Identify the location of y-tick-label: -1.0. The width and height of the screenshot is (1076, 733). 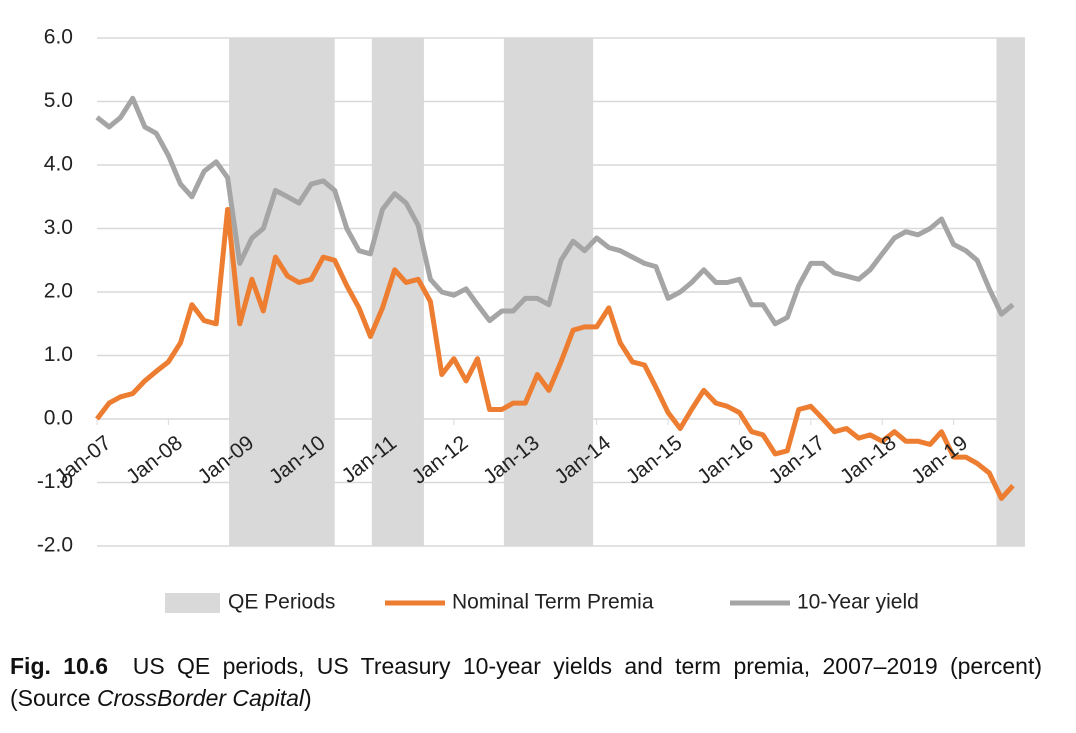
(55, 481).